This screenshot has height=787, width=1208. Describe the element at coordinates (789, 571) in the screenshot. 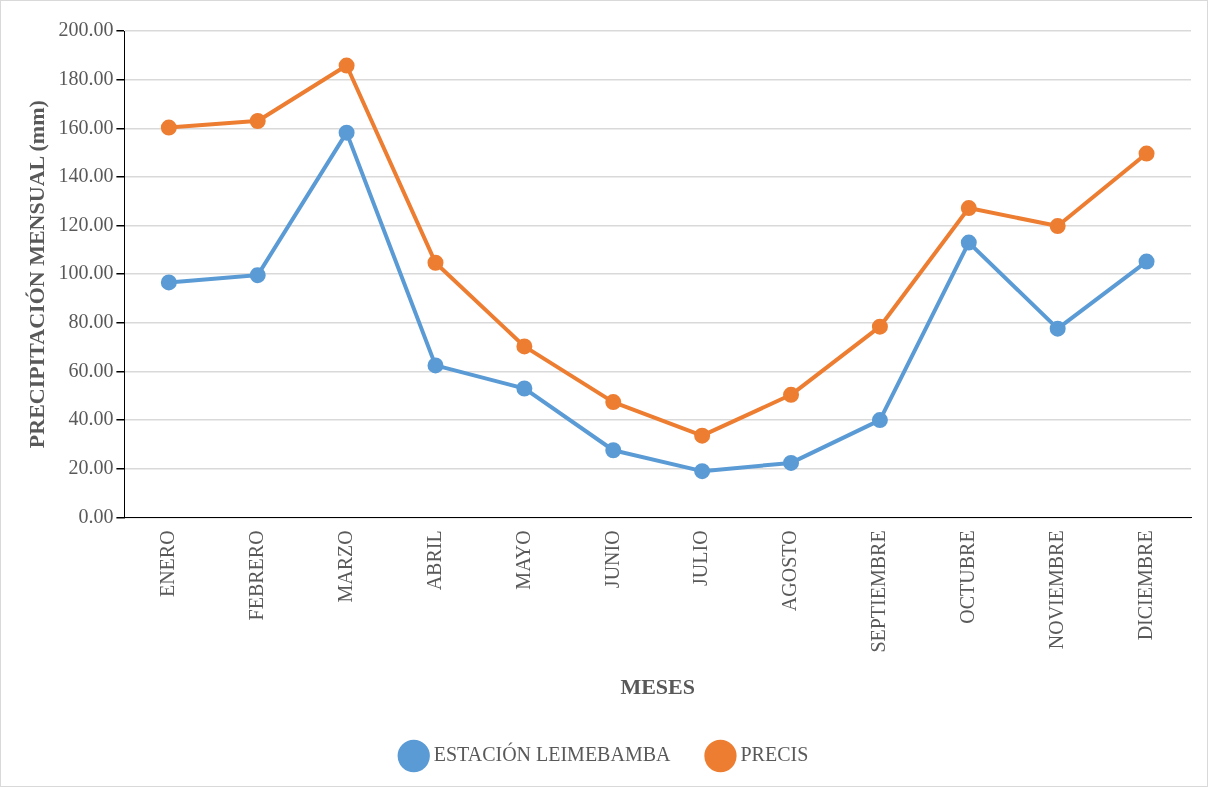

I see `x-tick-label: AGOSTO` at that location.